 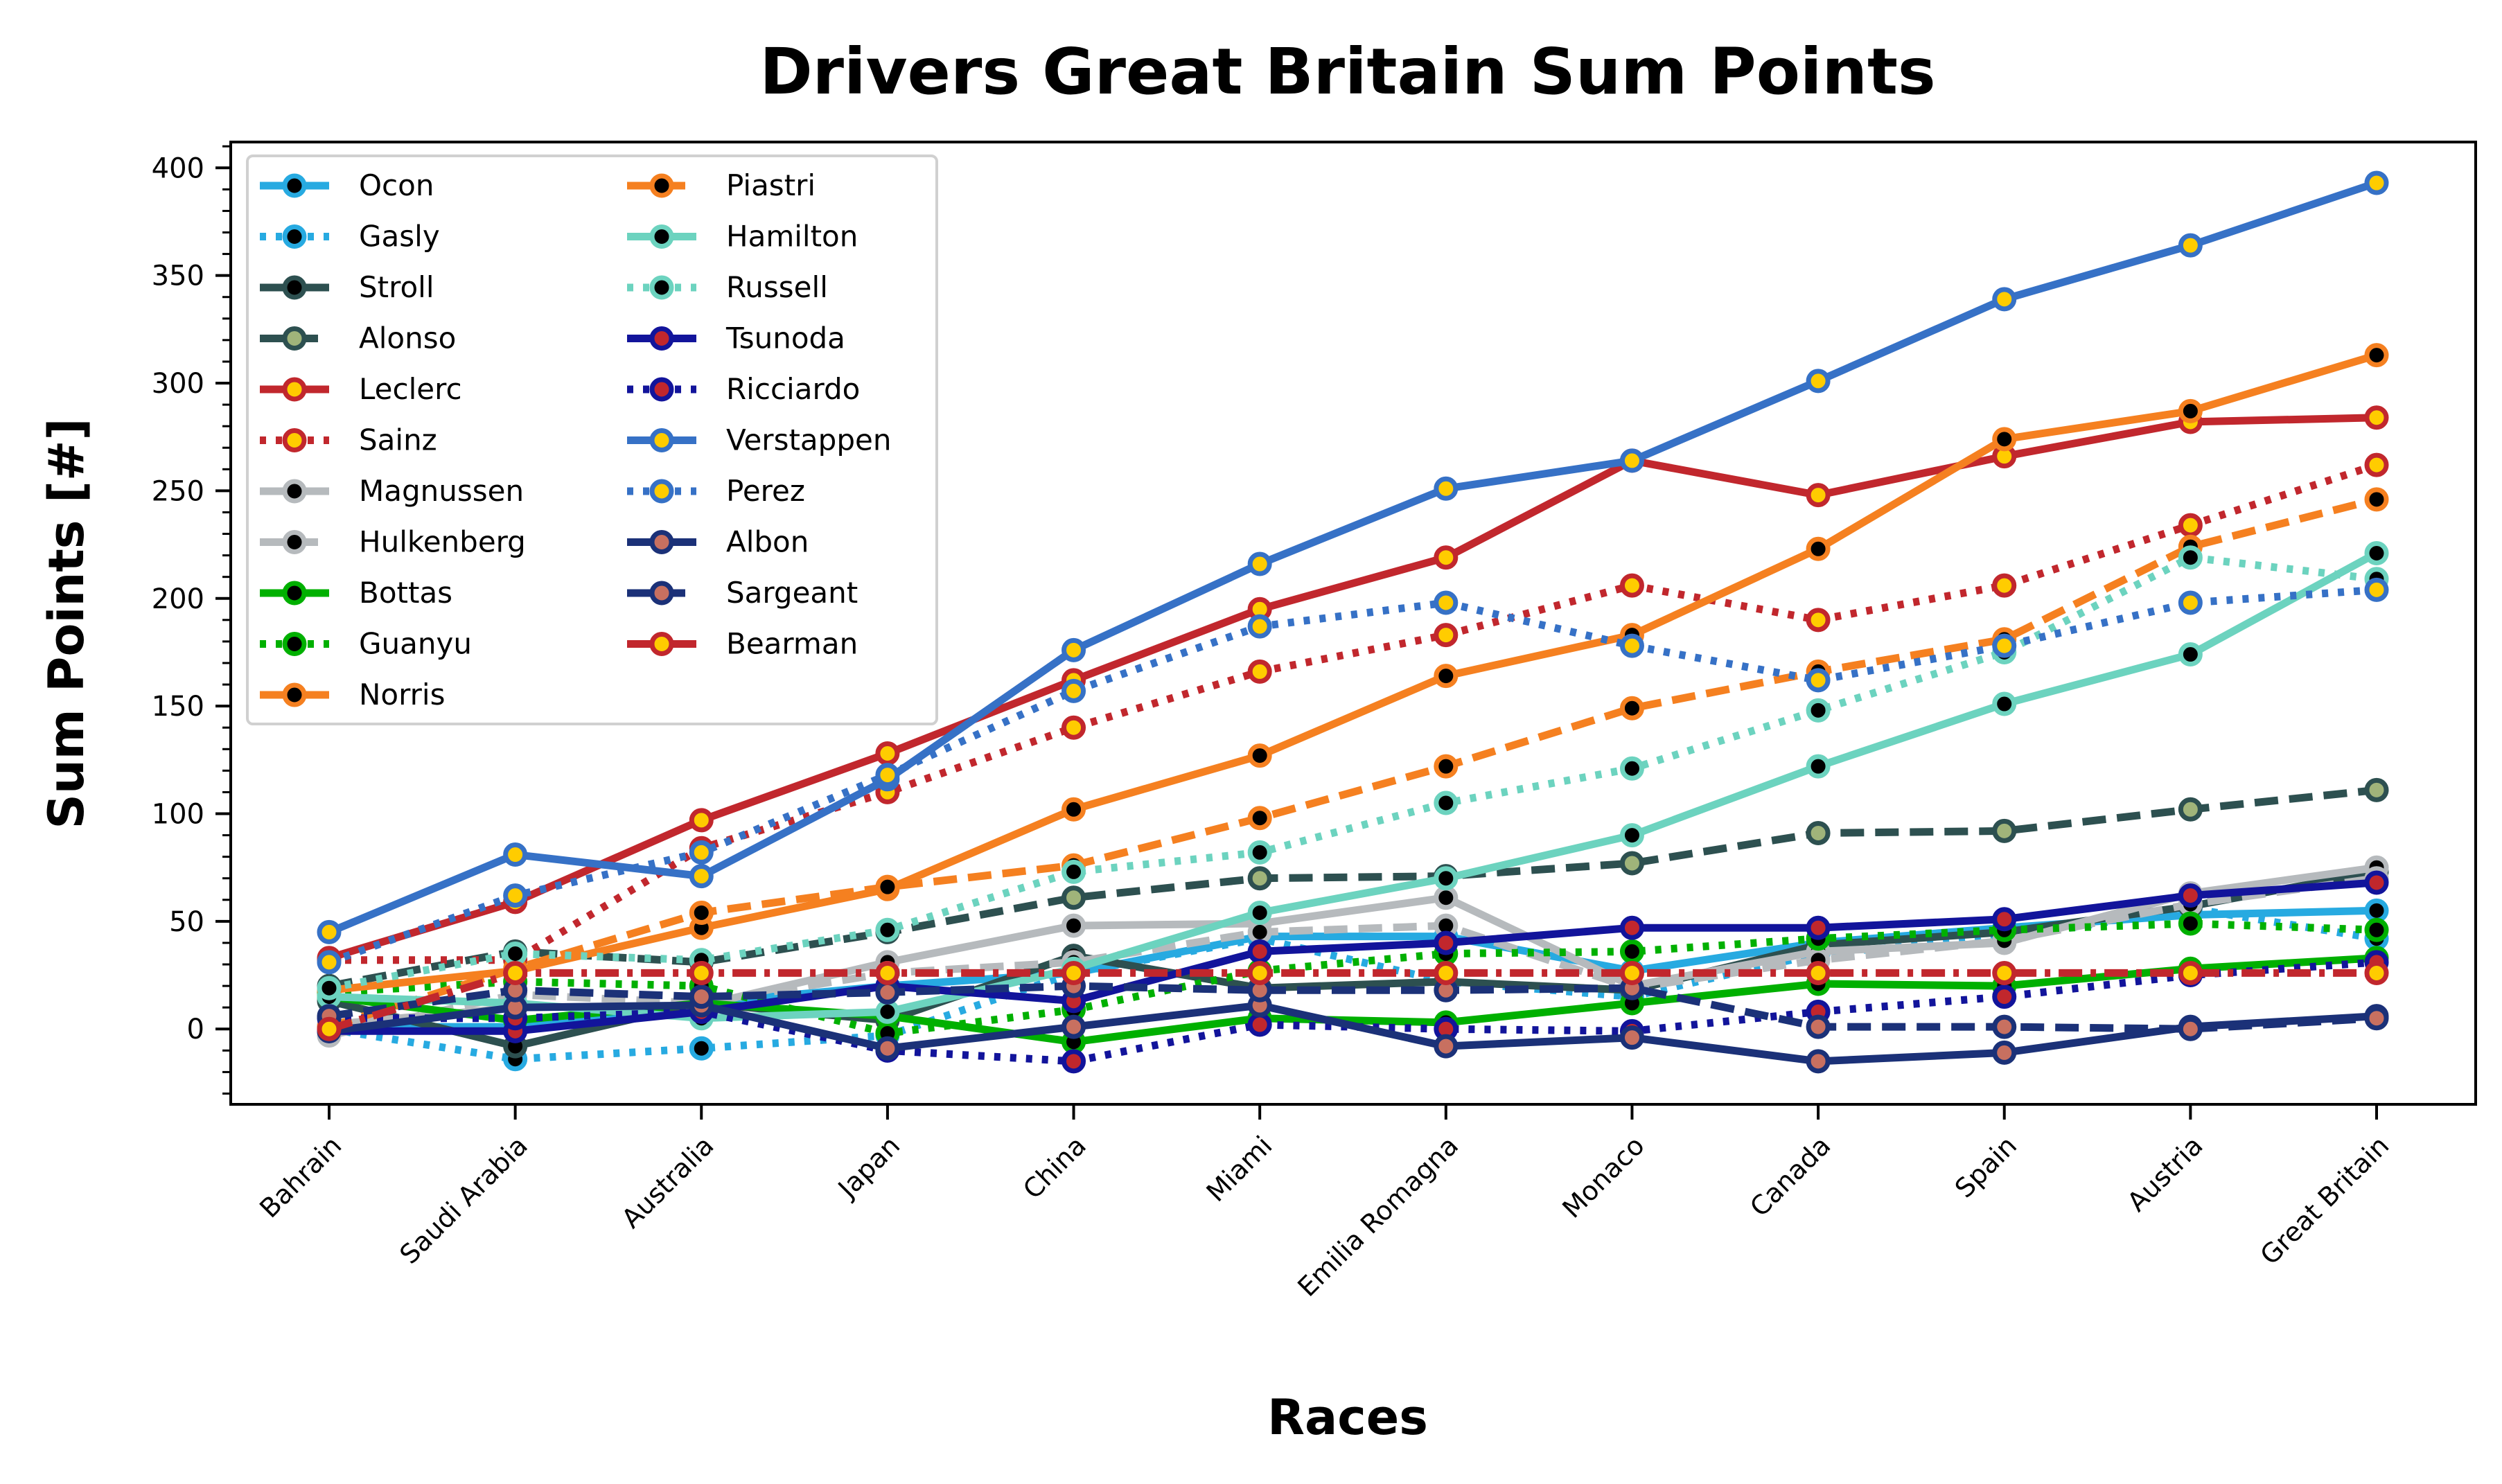 What do you see at coordinates (347, 185) in the screenshot?
I see `legend-item: Ocon` at bounding box center [347, 185].